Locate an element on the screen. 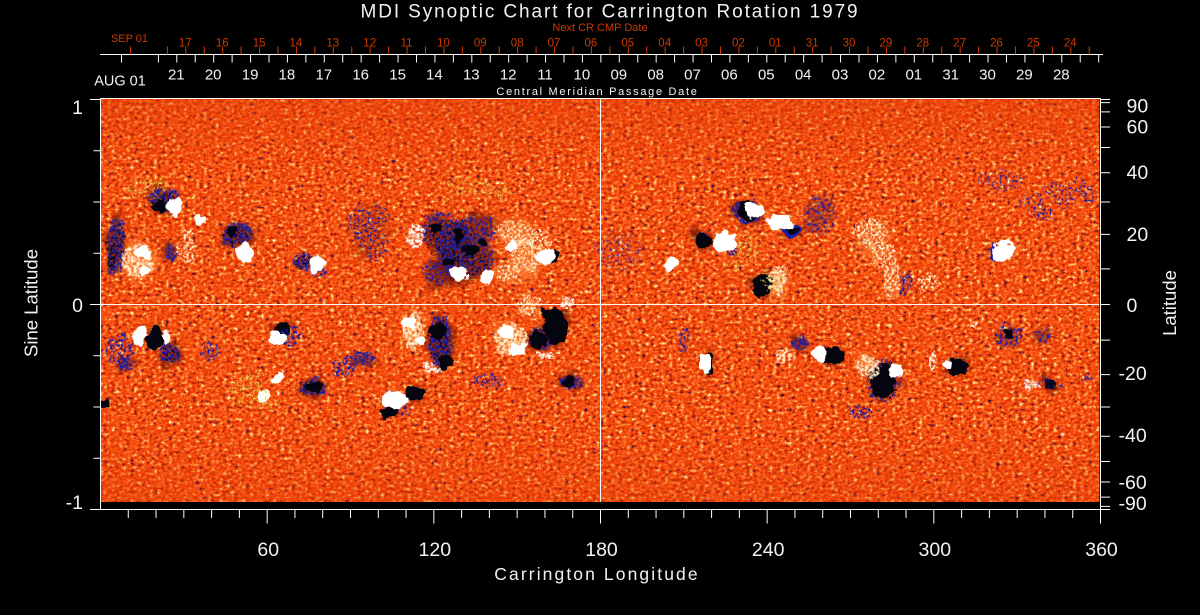  svg-text: -40 is located at coordinates (1133, 436).